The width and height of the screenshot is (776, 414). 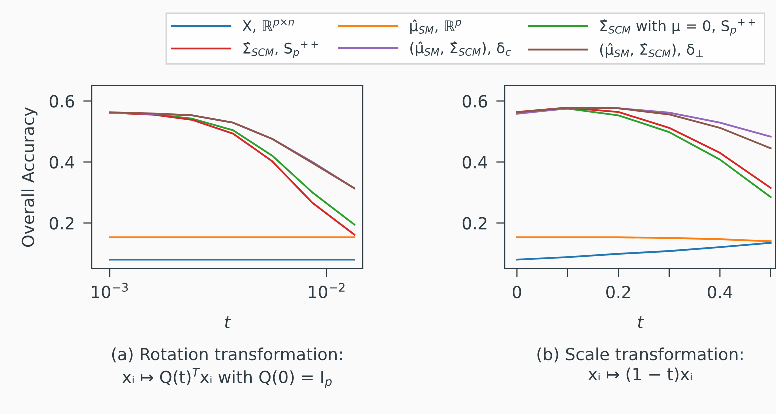 I want to click on legend-label: X, ℝ$^{p×n}$, so click(x=268, y=26).